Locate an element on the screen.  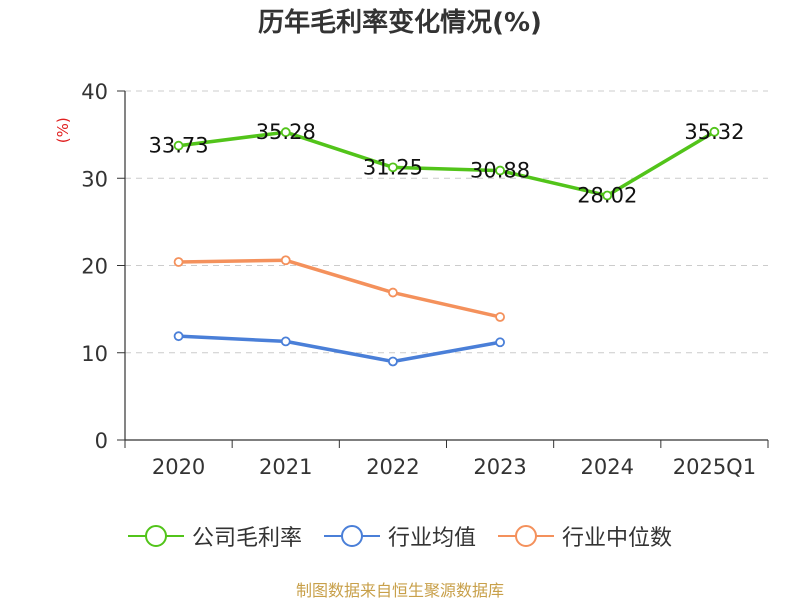
legend-marker-company is located at coordinates (155, 536).